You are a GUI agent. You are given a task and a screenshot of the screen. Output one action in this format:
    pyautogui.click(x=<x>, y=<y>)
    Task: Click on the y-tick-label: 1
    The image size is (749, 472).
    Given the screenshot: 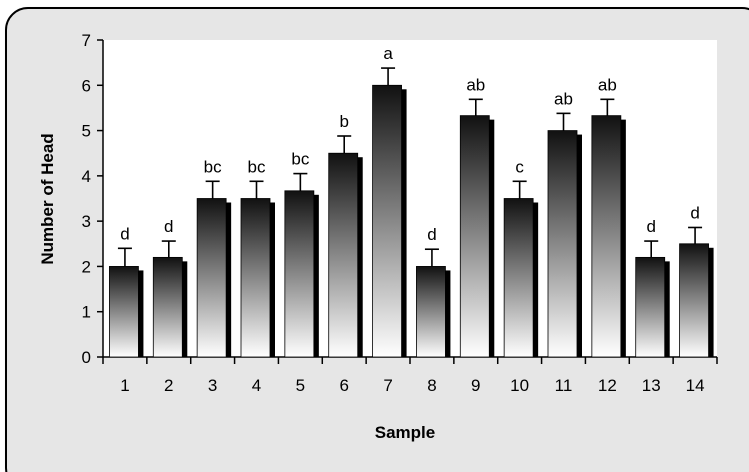 What is the action you would take?
    pyautogui.click(x=86, y=312)
    